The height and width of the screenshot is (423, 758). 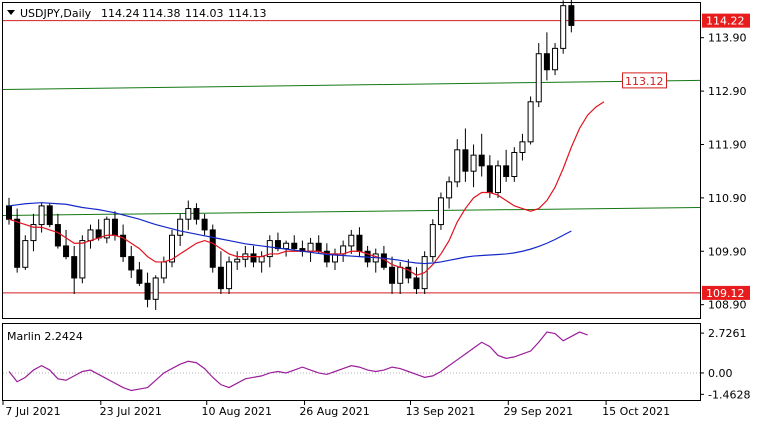 I want to click on price-tick-label: 109.90, so click(x=727, y=251).